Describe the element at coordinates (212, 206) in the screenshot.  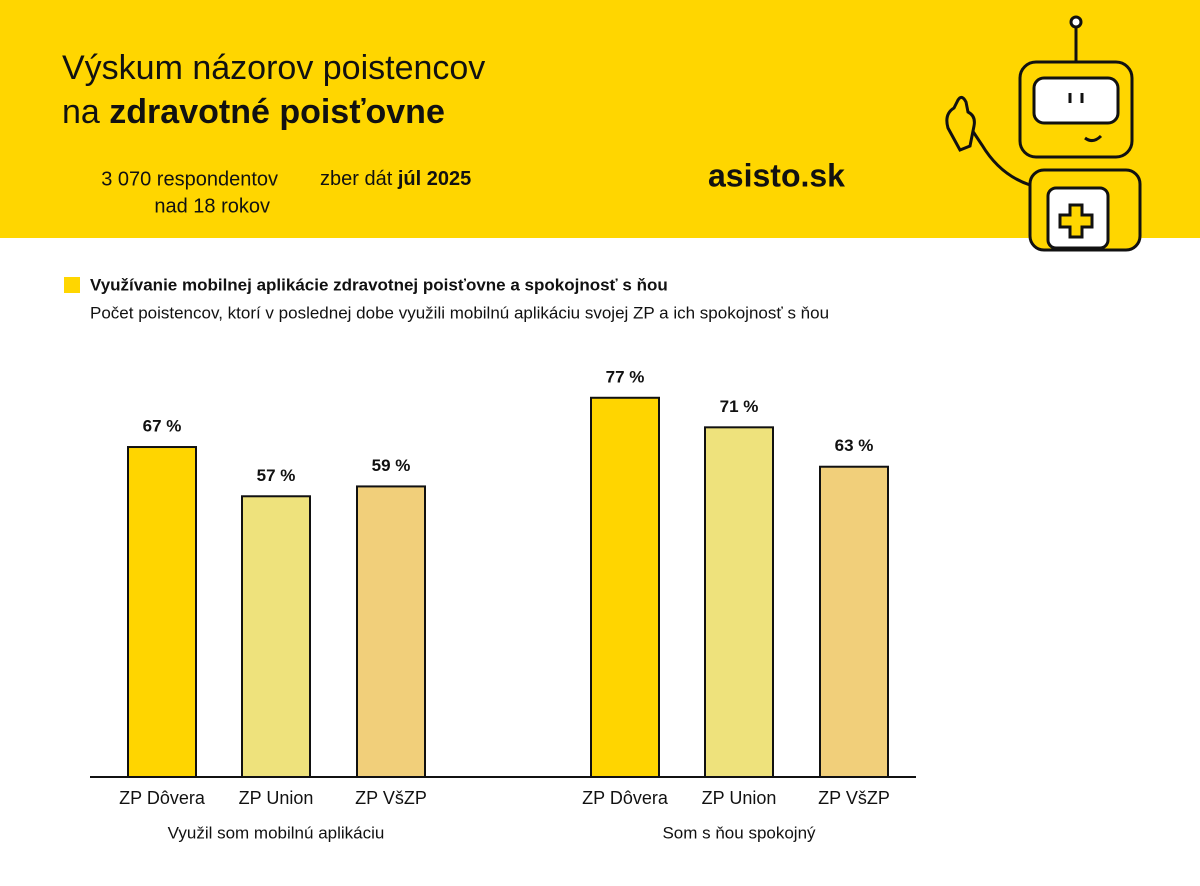
I see `respondents-age: nad 18 rokov` at that location.